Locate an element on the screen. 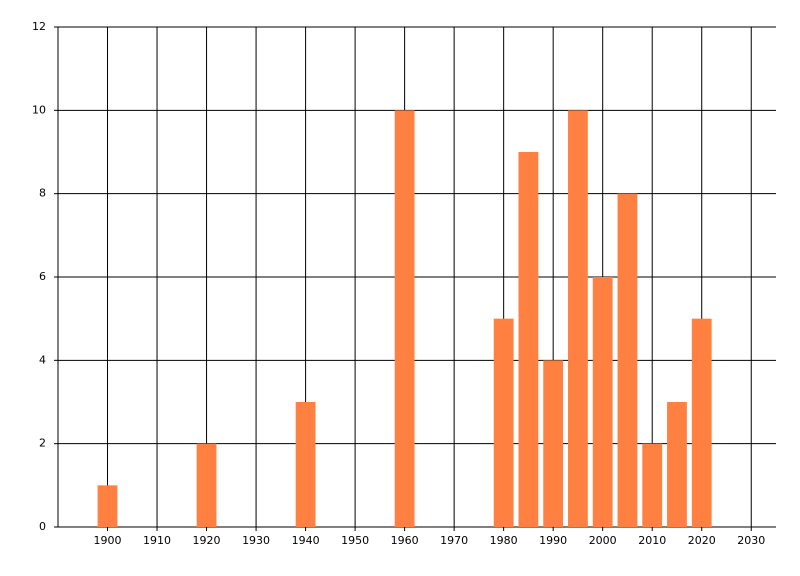 The height and width of the screenshot is (576, 800). x-tick-label: 1920 is located at coordinates (207, 540).